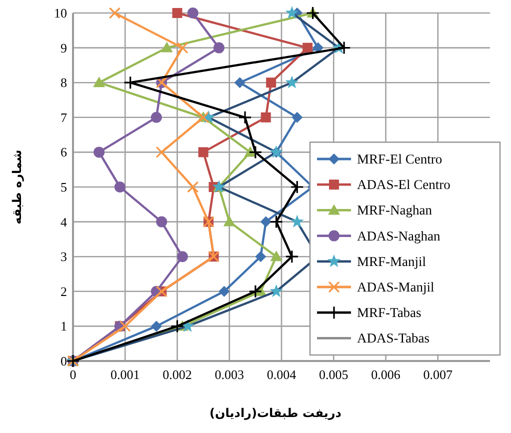 Image resolution: width=511 pixels, height=433 pixels. What do you see at coordinates (63, 326) in the screenshot?
I see `y-tick-label: 1` at bounding box center [63, 326].